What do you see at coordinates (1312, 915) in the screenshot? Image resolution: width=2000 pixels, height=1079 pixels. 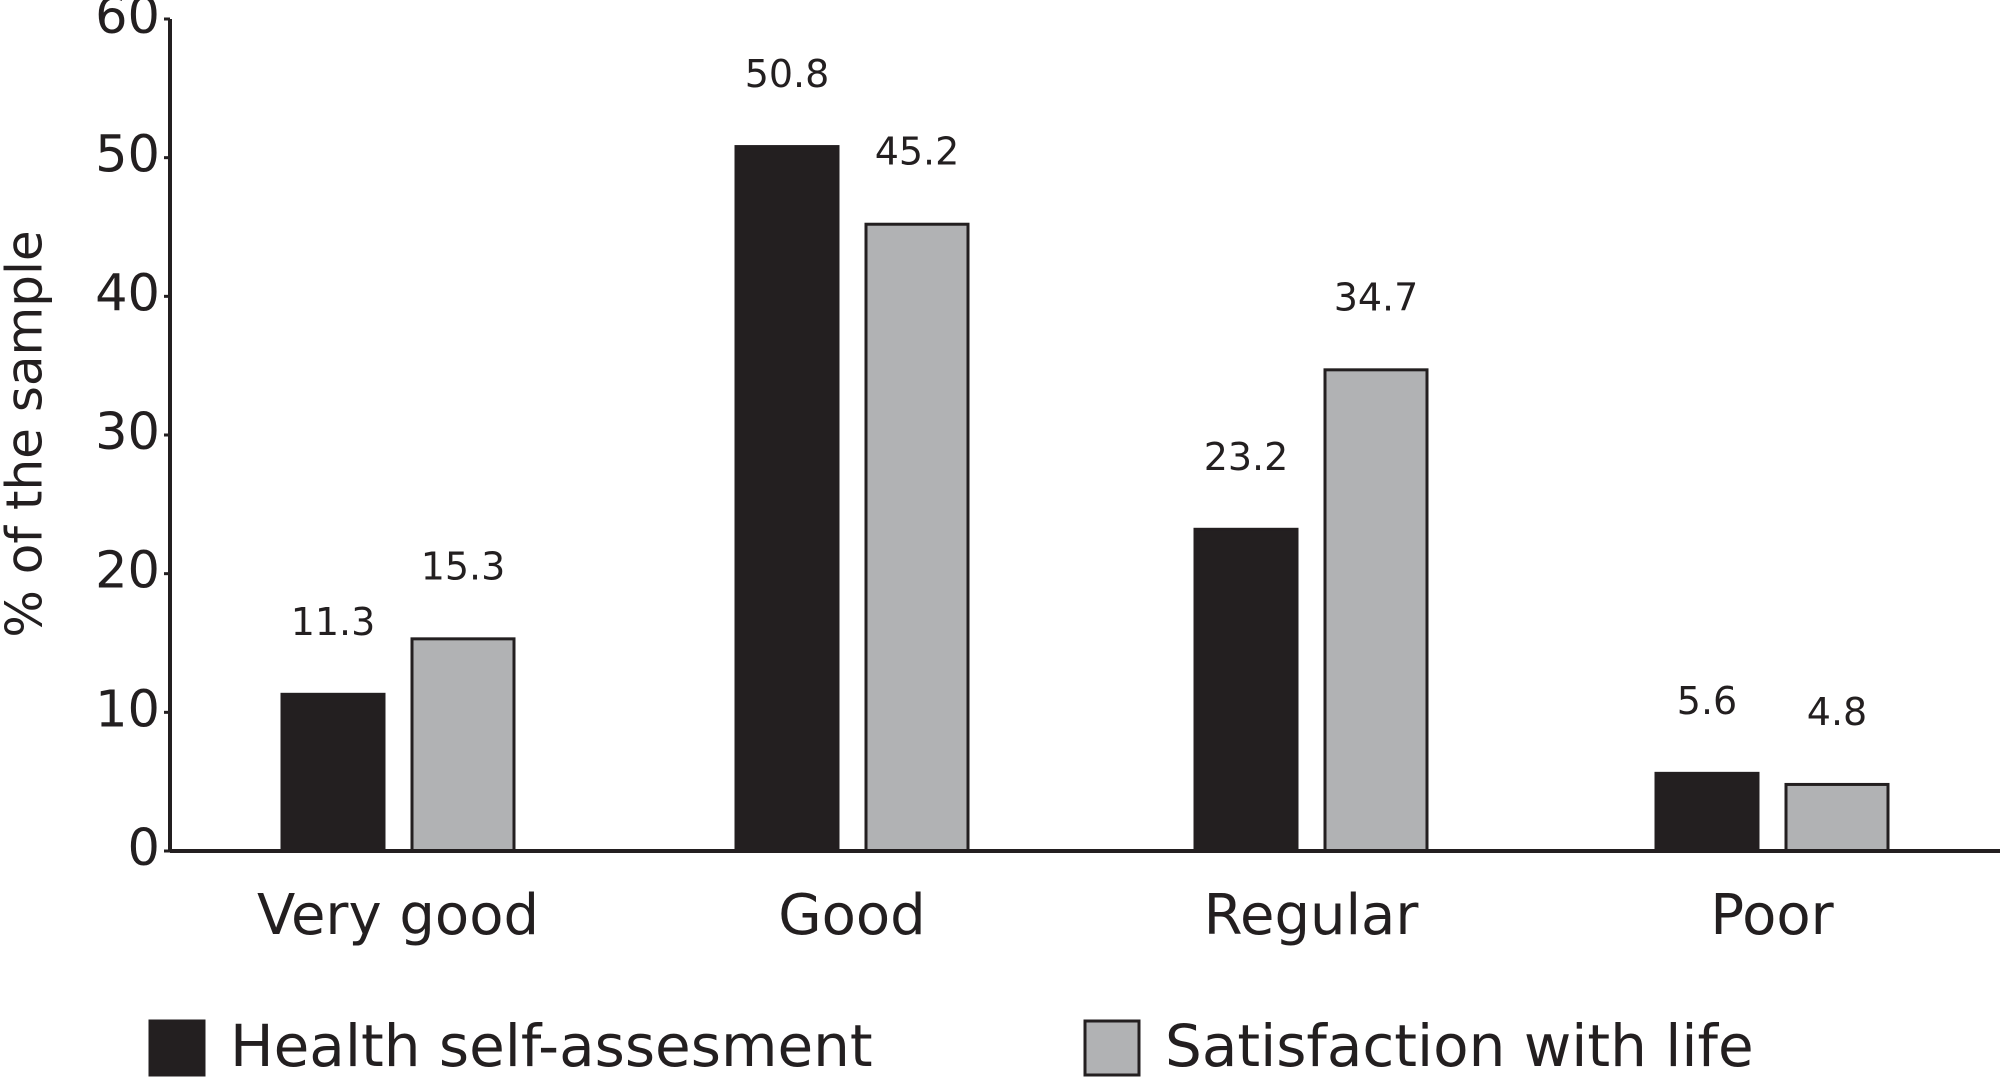 I see `x-tick-label: Regular` at bounding box center [1312, 915].